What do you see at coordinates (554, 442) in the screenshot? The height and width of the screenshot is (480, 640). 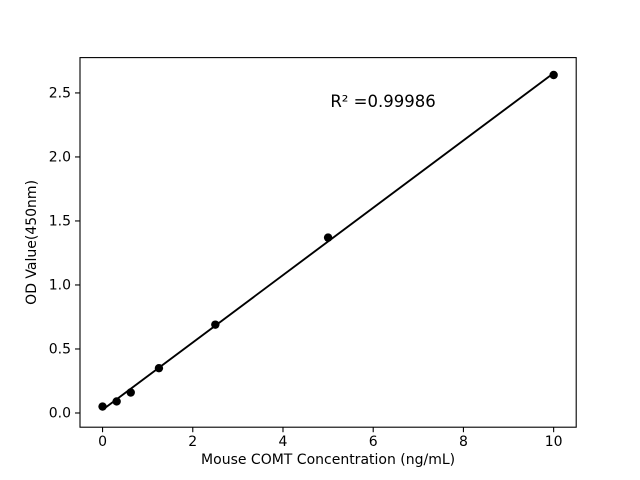 I see `x-tick-label: 10` at bounding box center [554, 442].